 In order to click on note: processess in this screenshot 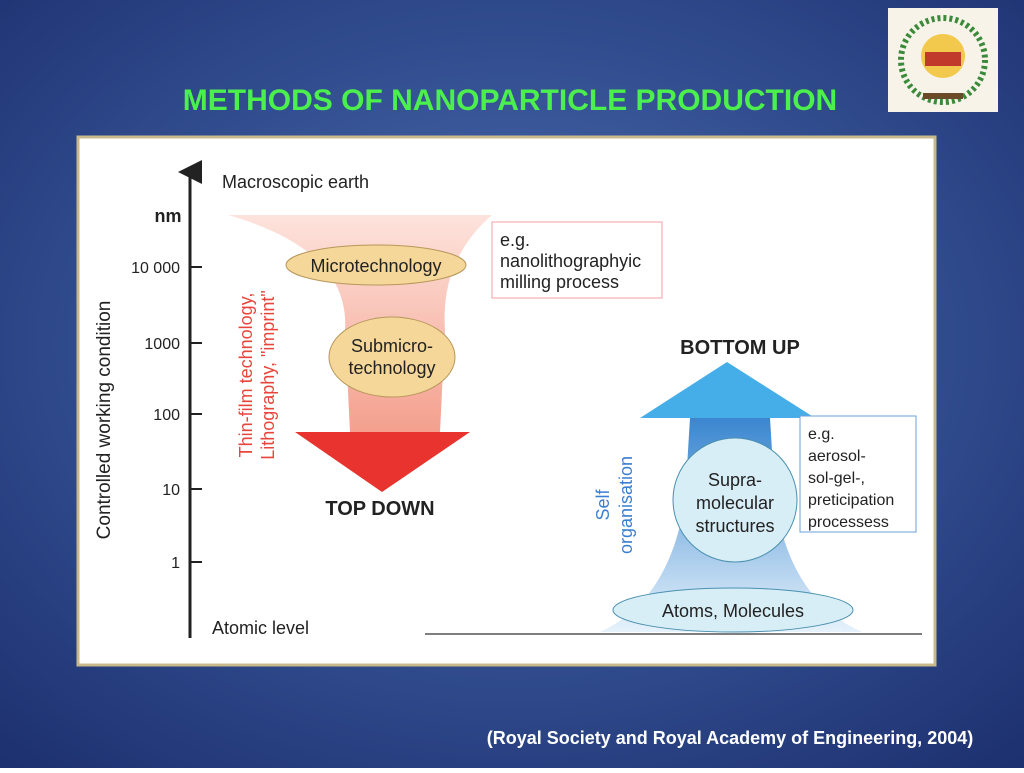, I will do `click(848, 522)`.